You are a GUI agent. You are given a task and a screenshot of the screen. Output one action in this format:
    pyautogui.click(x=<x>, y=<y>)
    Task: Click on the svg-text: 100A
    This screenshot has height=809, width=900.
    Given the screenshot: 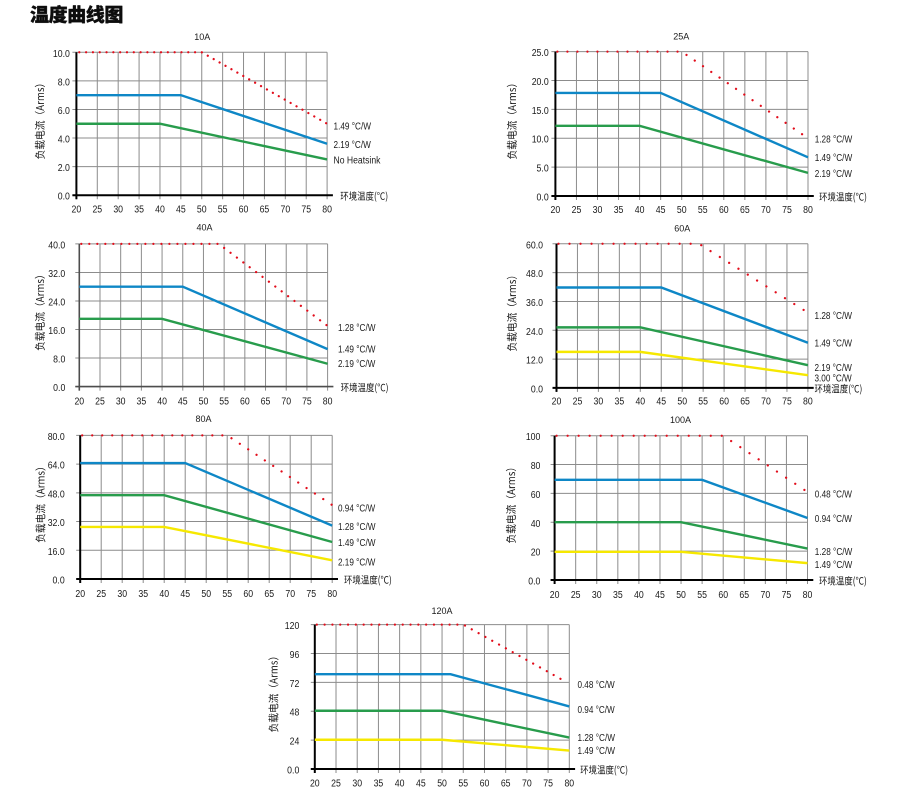 What is the action you would take?
    pyautogui.click(x=681, y=420)
    